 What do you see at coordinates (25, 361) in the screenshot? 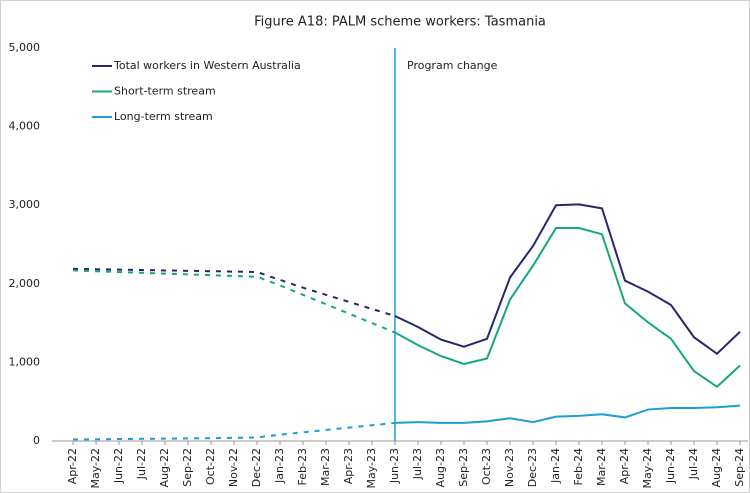
I see `y-tick-label: 1,000` at bounding box center [25, 361].